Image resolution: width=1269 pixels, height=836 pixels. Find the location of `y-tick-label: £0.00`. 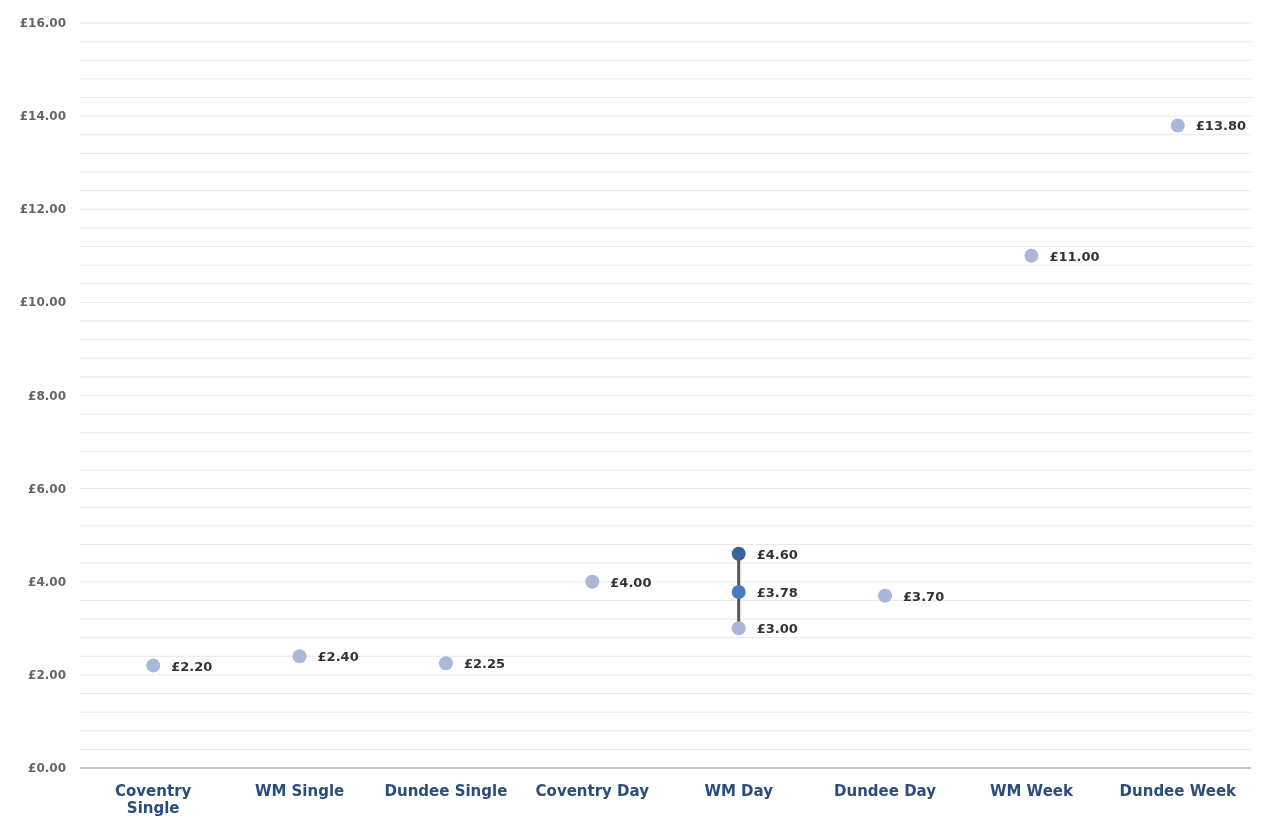

y-tick-label: £0.00 is located at coordinates (47, 768).